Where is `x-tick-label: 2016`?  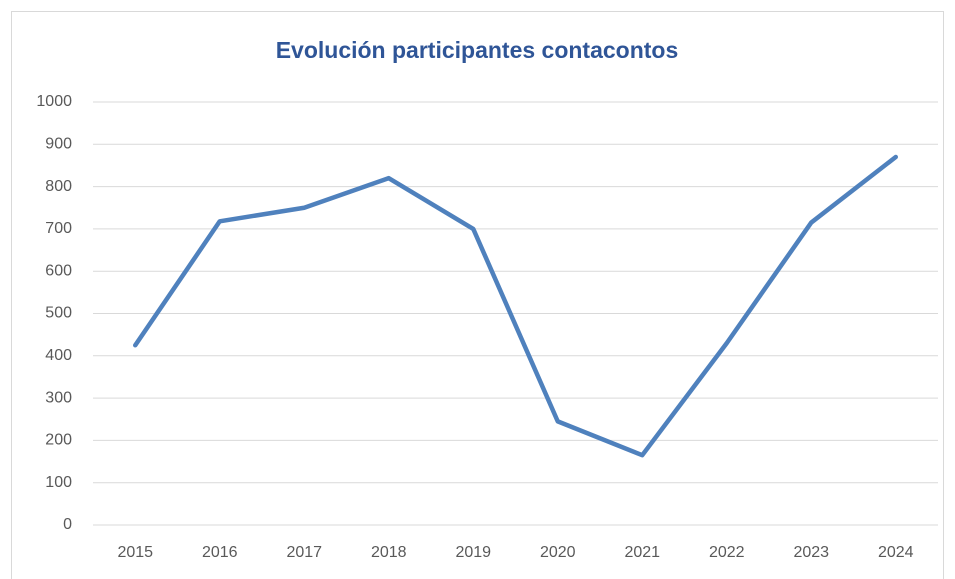 x-tick-label: 2016 is located at coordinates (220, 552).